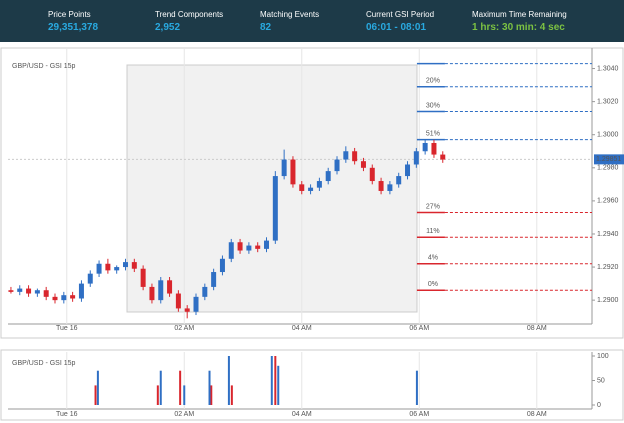 This screenshot has height=423, width=624. Describe the element at coordinates (608, 68) in the screenshot. I see `y-tick-label: 1.3040` at that location.